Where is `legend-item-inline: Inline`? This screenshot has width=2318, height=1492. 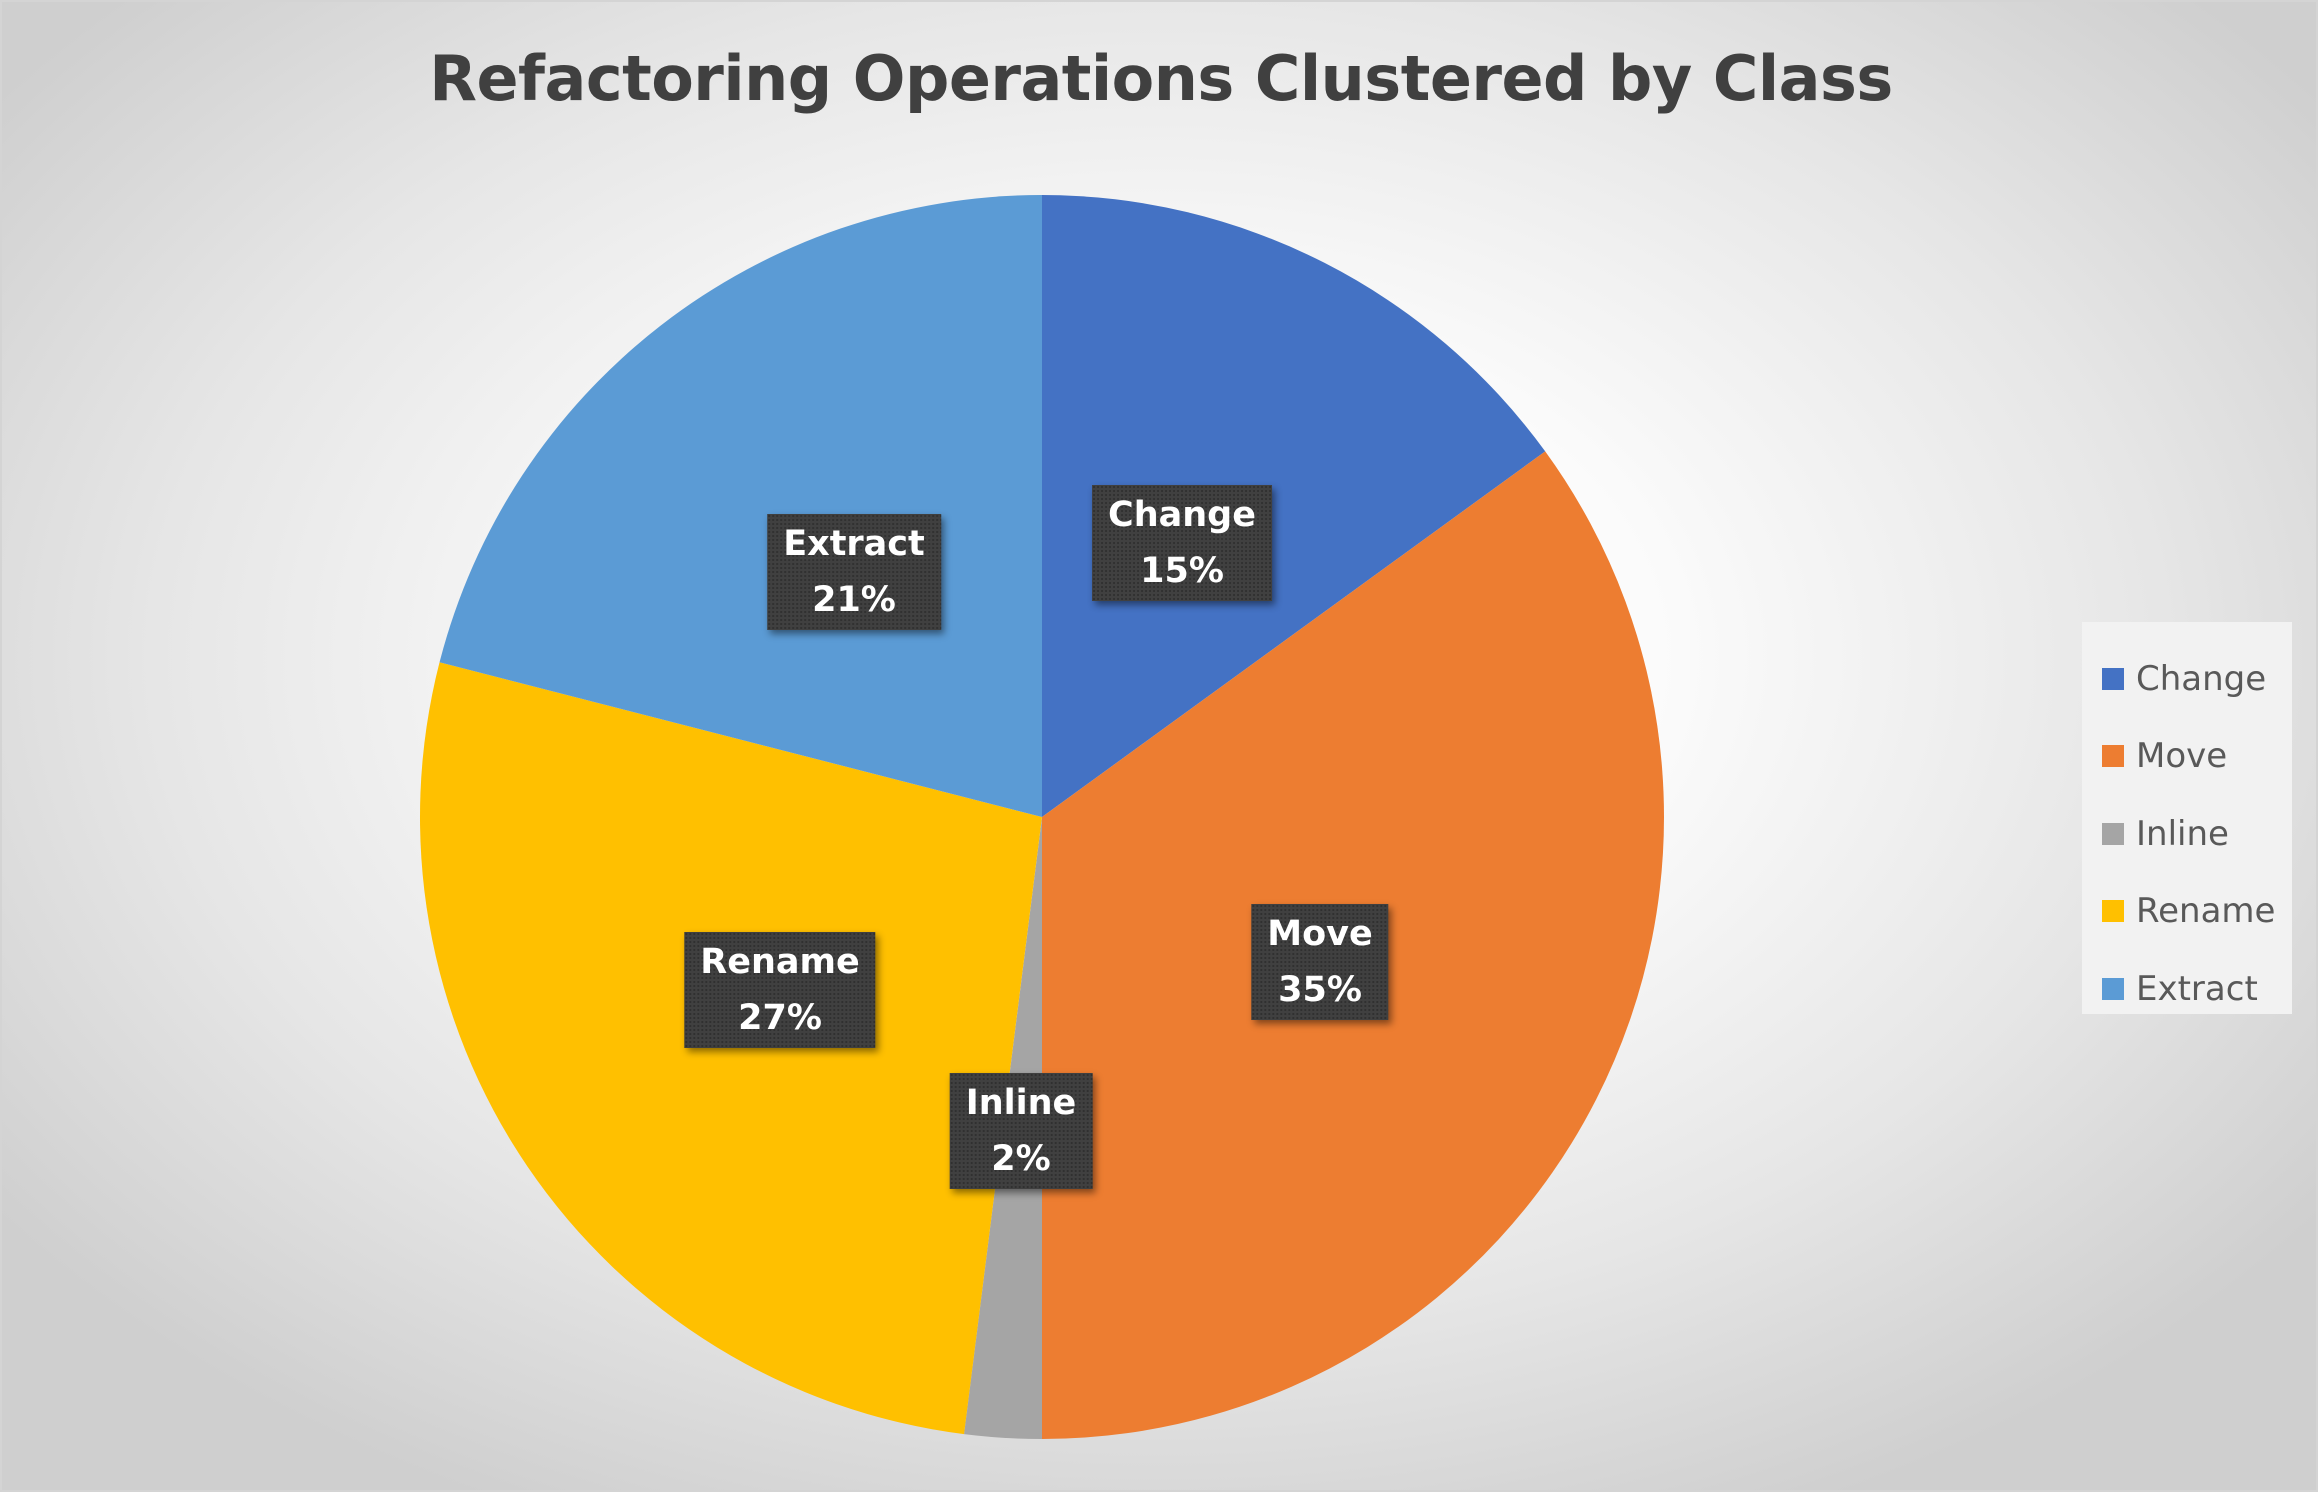 legend-item-inline: Inline is located at coordinates (2197, 834).